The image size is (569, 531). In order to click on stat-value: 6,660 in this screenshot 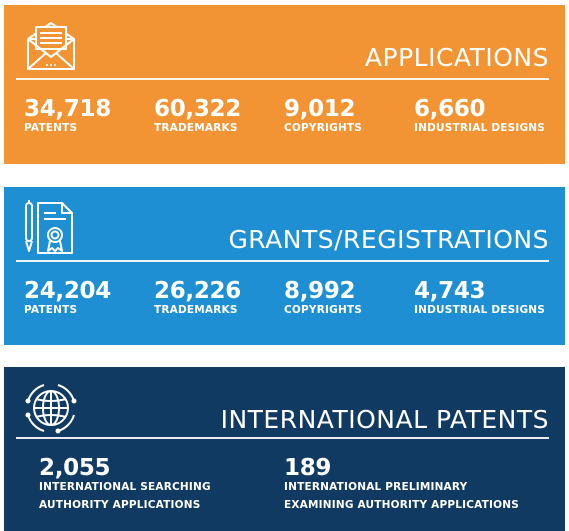, I will do `click(450, 109)`.